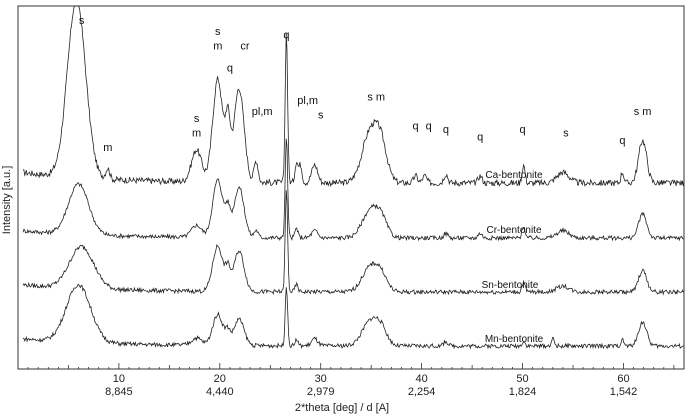 This screenshot has width=685, height=419. I want to click on x-tick-label-d-spacing: 8,845, so click(119, 392).